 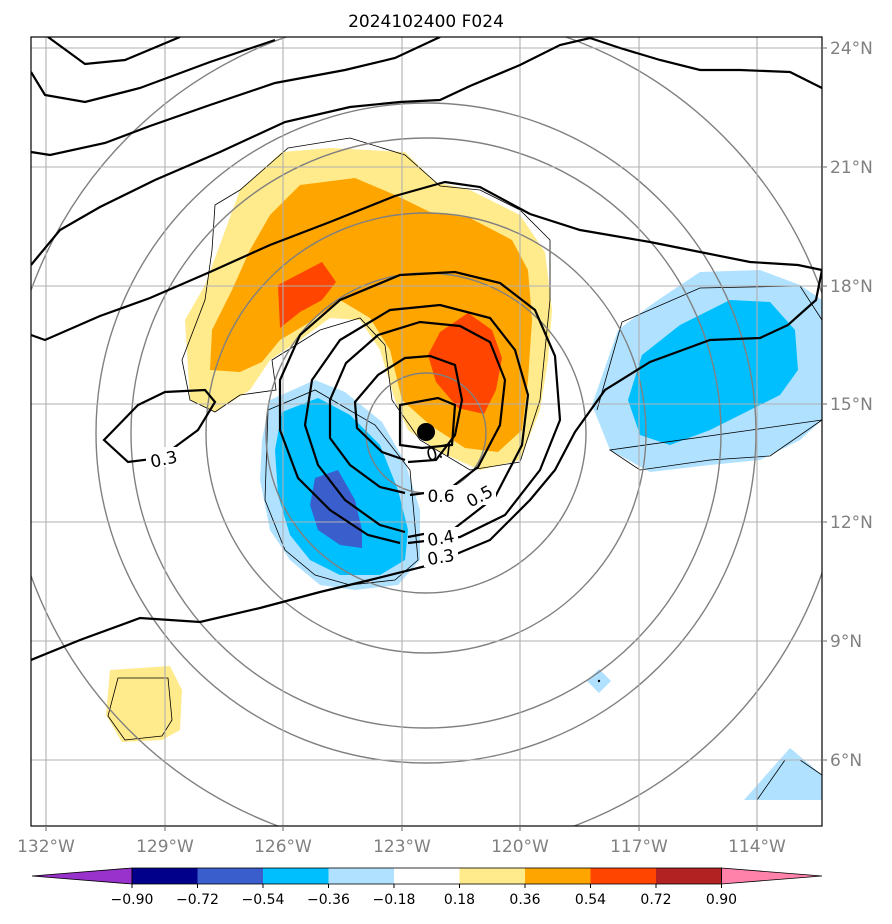 What do you see at coordinates (165, 847) in the screenshot?
I see `x-tick-label: 129°W` at bounding box center [165, 847].